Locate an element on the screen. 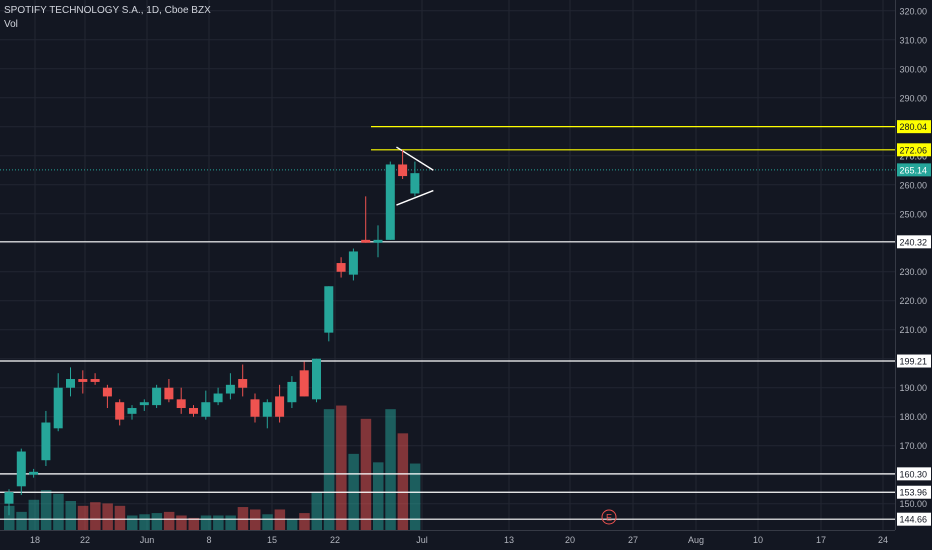 This screenshot has height=550, width=932. price-tick-label: 210.00 is located at coordinates (913, 330).